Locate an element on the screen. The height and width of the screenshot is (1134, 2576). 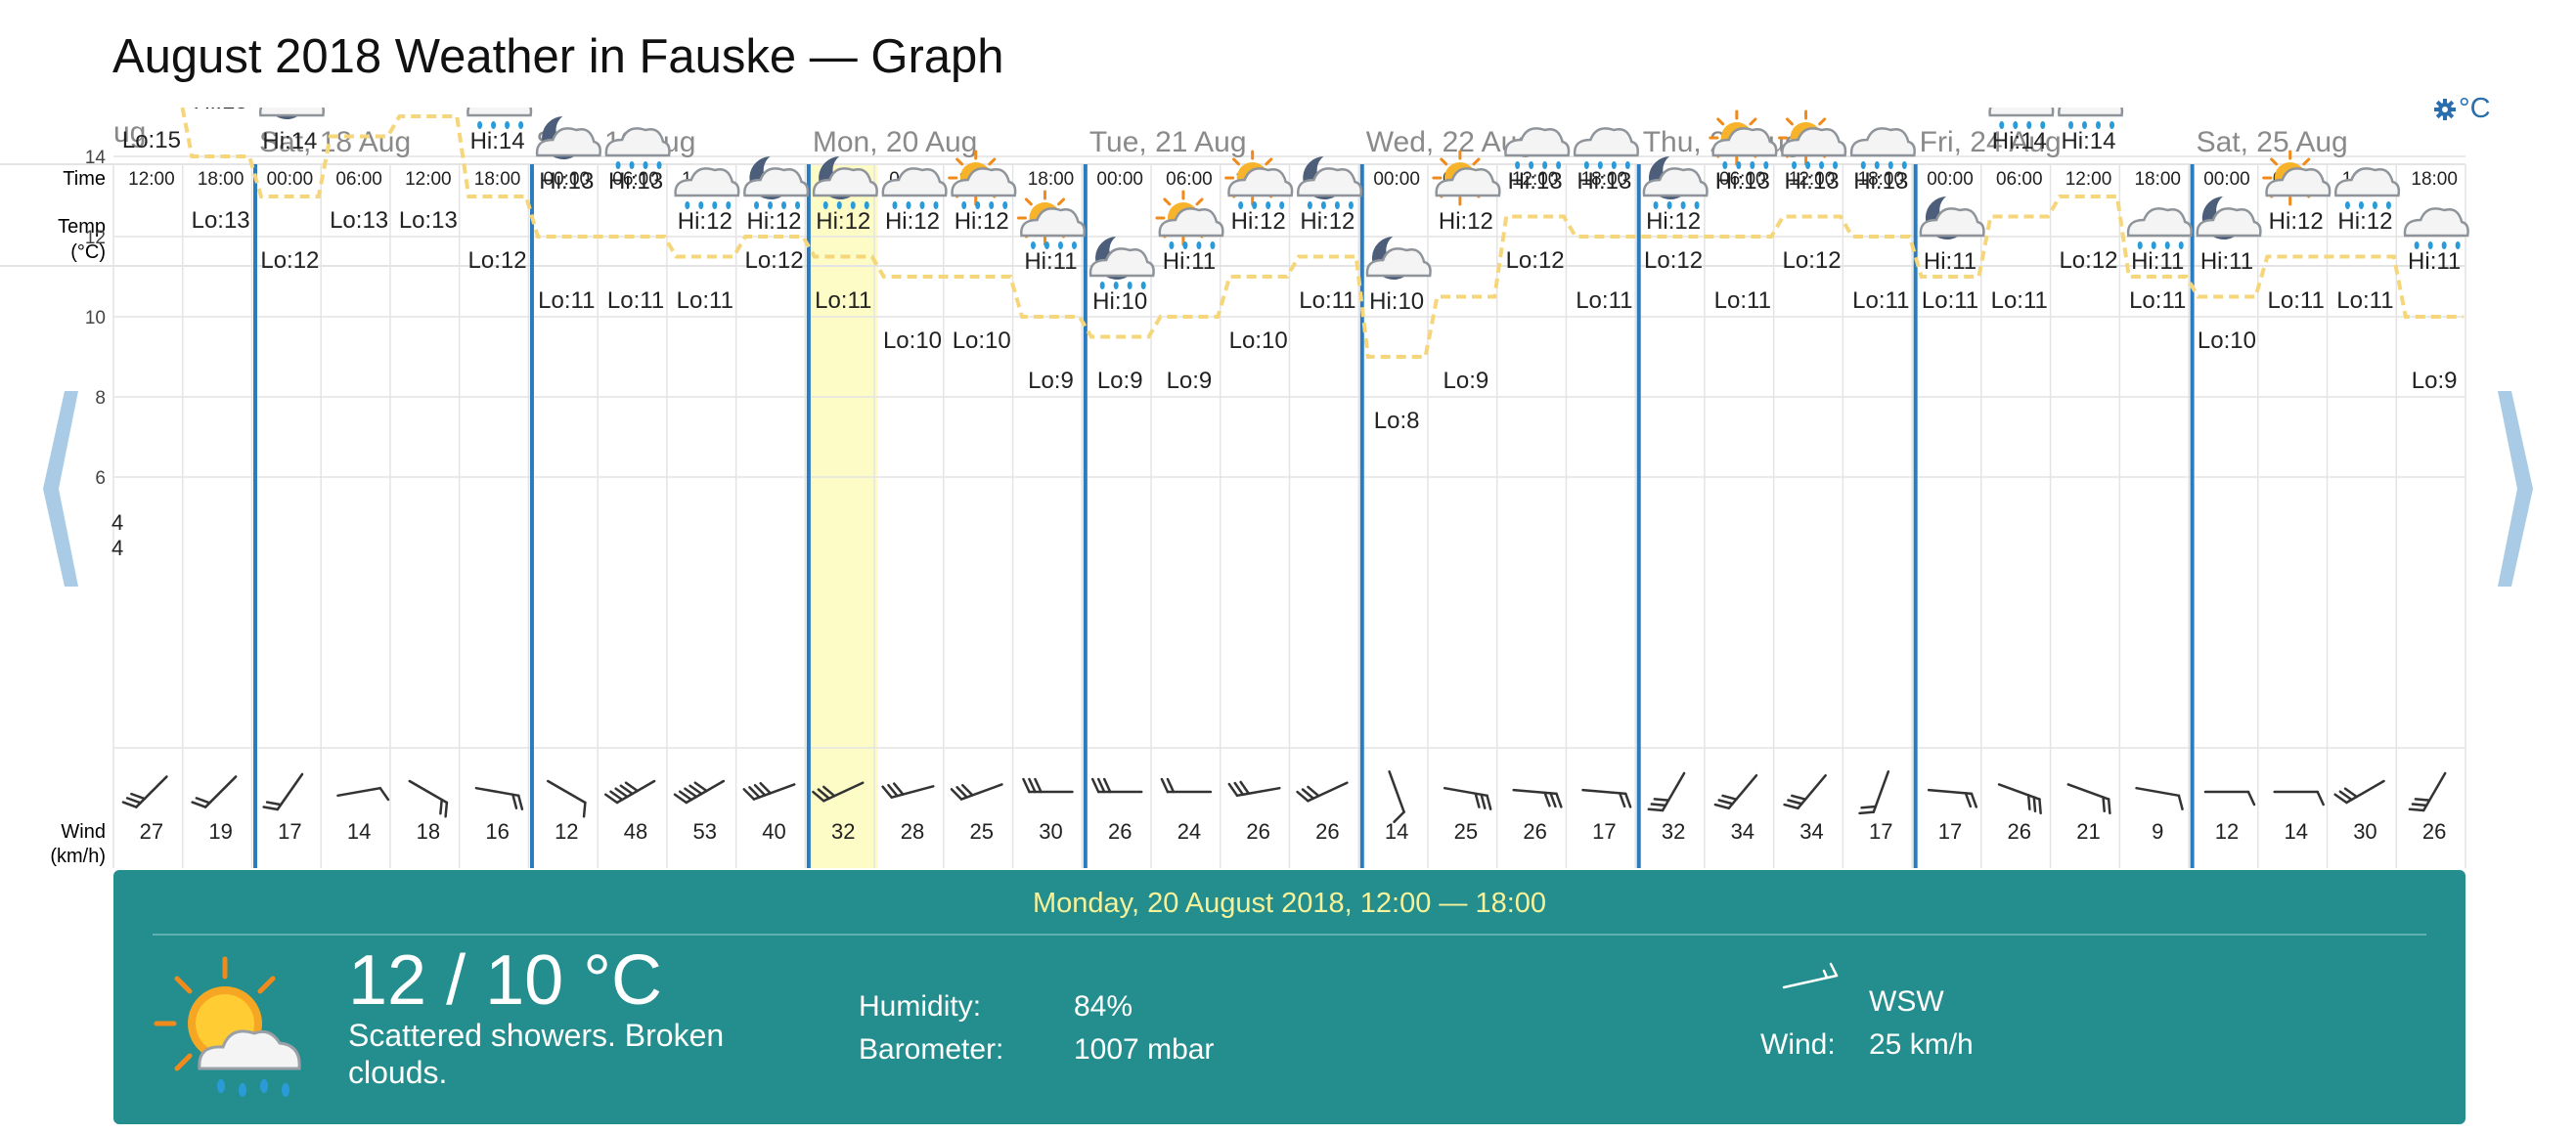
lo-label: Lo:10 is located at coordinates (2227, 340).